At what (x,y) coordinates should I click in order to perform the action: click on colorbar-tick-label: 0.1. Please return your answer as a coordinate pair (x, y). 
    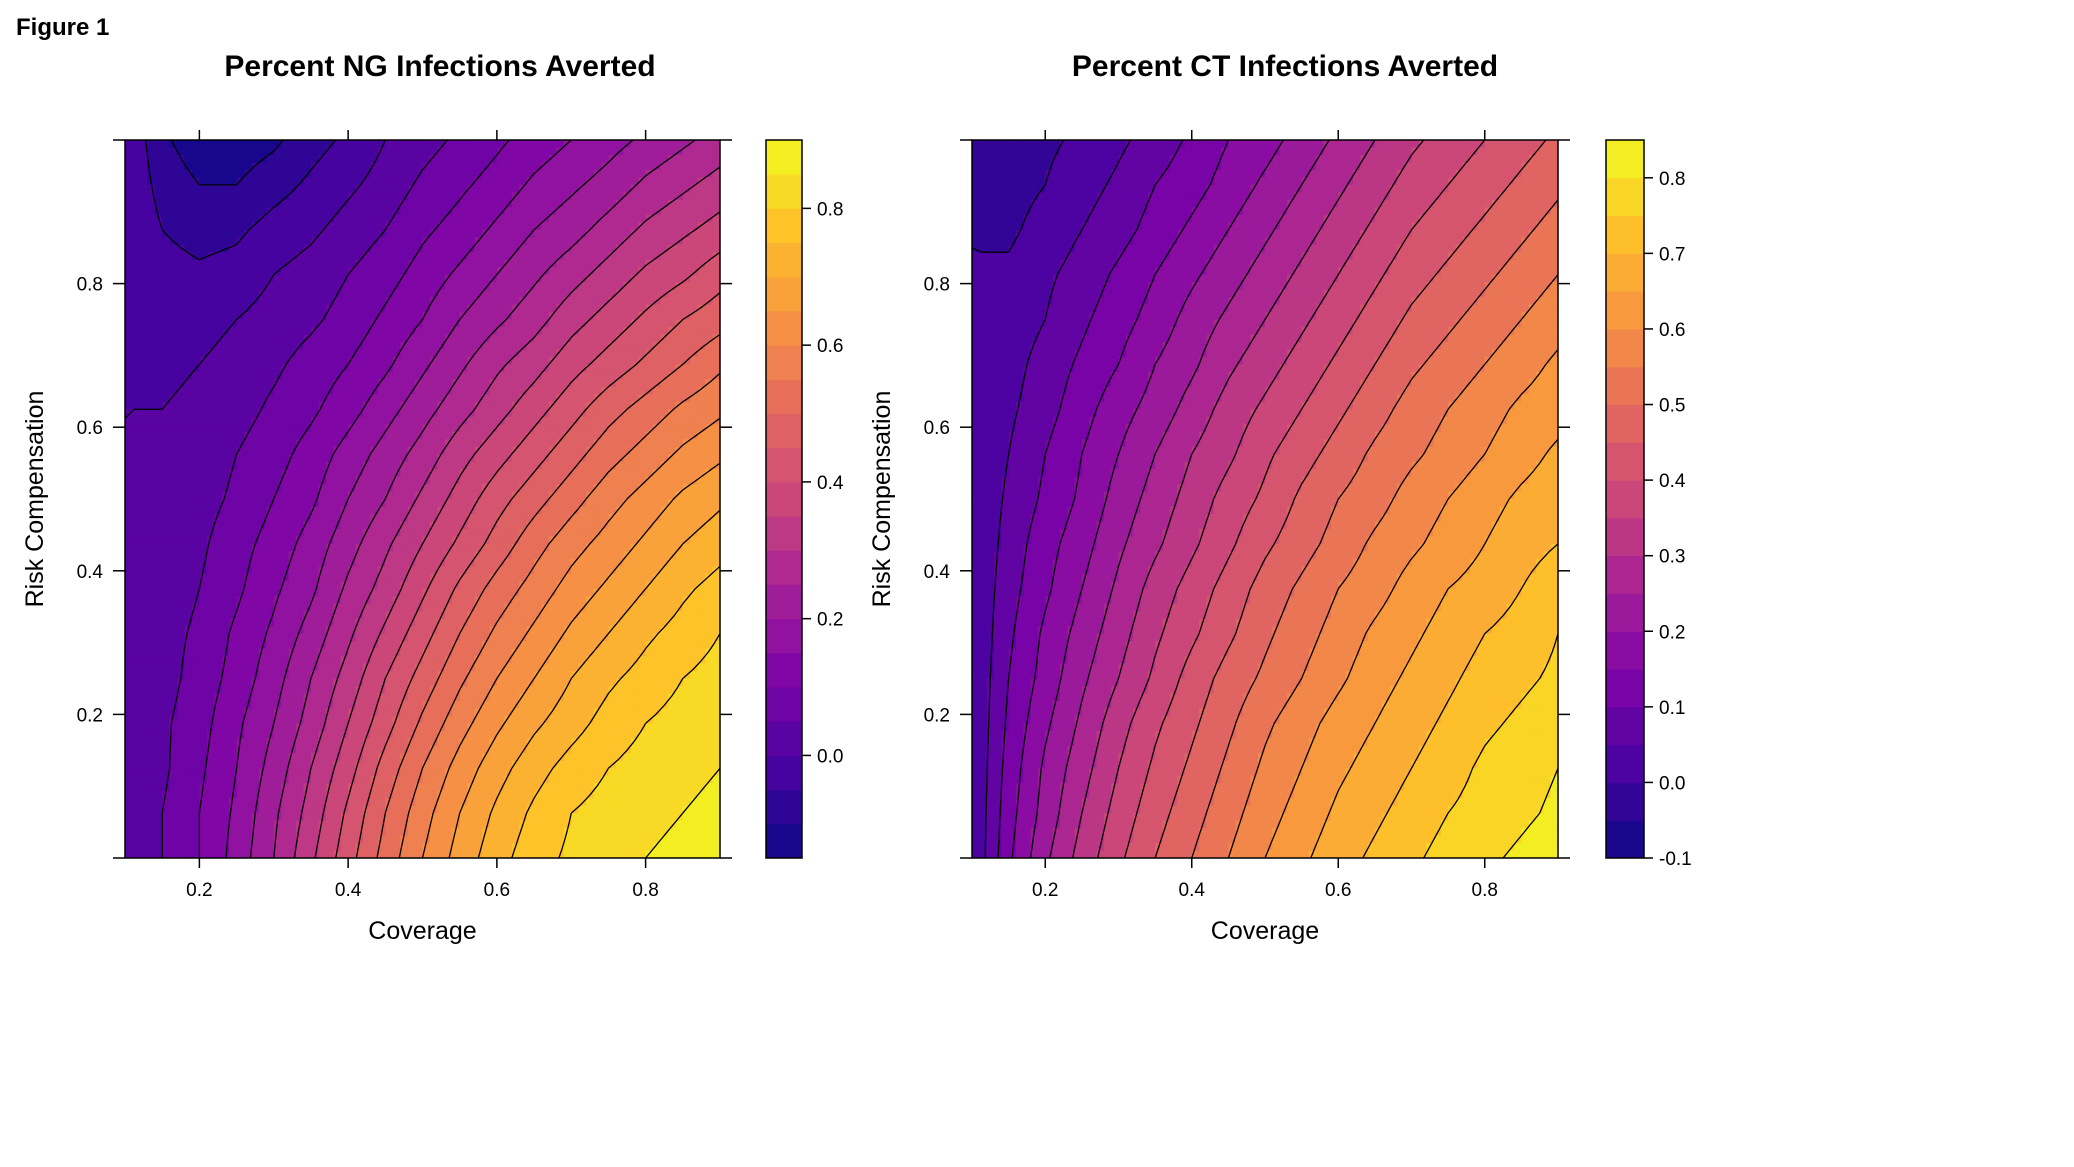
    Looking at the image, I should click on (1672, 708).